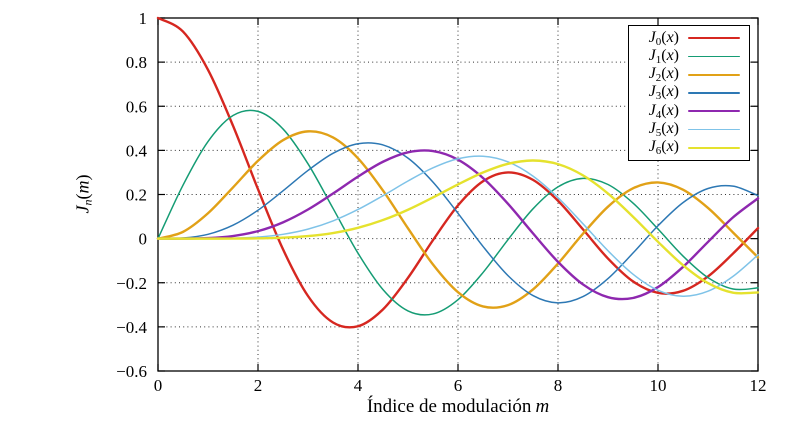 The height and width of the screenshot is (429, 794). I want to click on y-axis-label-var: m, so click(82, 187).